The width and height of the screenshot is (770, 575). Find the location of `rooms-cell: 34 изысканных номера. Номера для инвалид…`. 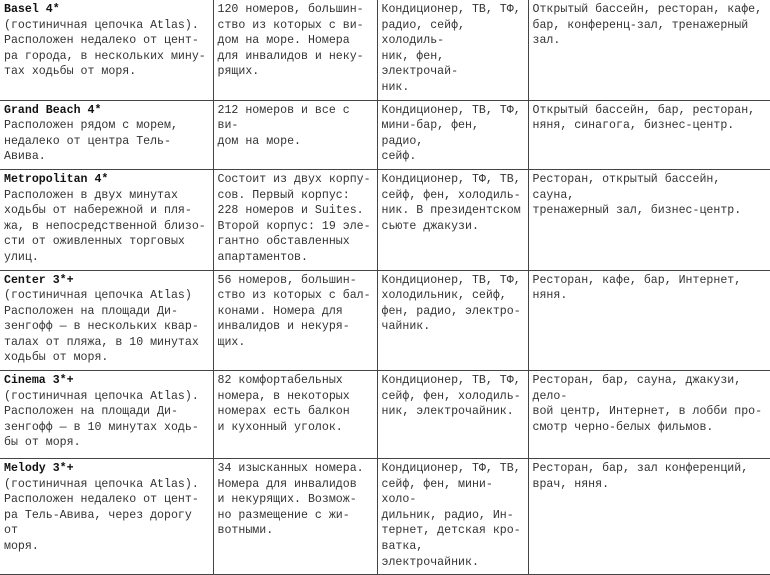

rooms-cell: 34 изысканных номера. Номера для инвалид… is located at coordinates (295, 516).